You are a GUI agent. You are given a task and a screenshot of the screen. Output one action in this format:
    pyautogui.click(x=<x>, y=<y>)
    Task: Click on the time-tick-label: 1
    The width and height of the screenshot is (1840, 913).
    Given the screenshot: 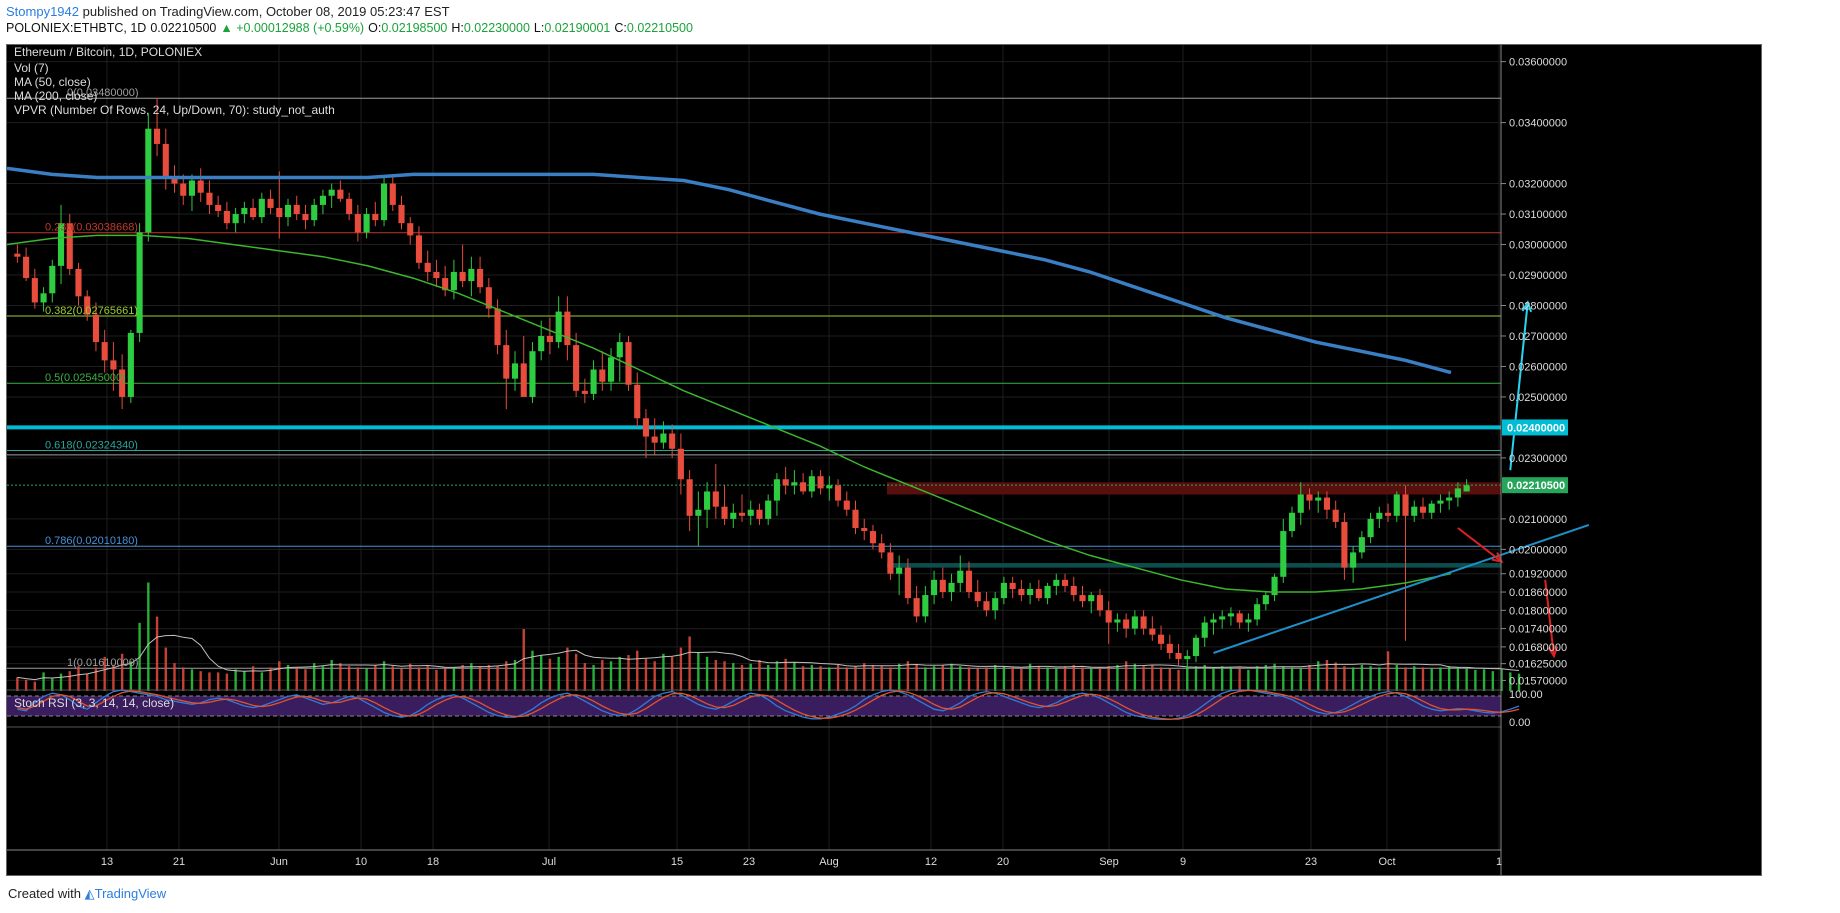 What is the action you would take?
    pyautogui.click(x=1499, y=862)
    